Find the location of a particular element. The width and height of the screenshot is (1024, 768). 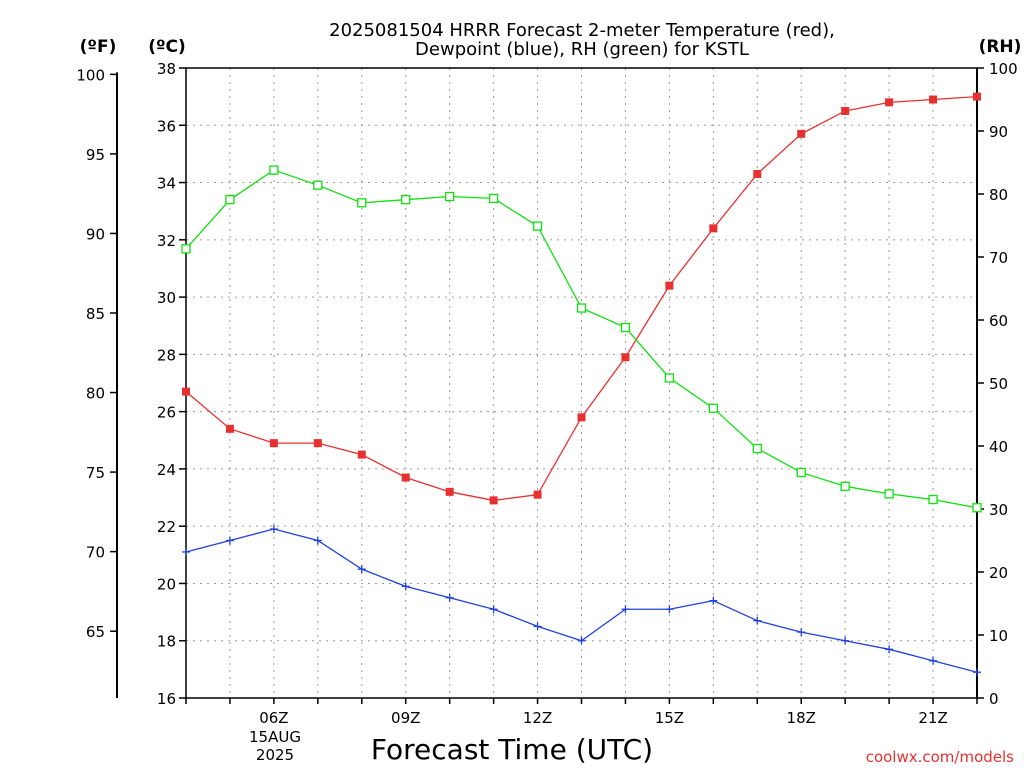

rh-tick-label: 20 is located at coordinates (998, 573).